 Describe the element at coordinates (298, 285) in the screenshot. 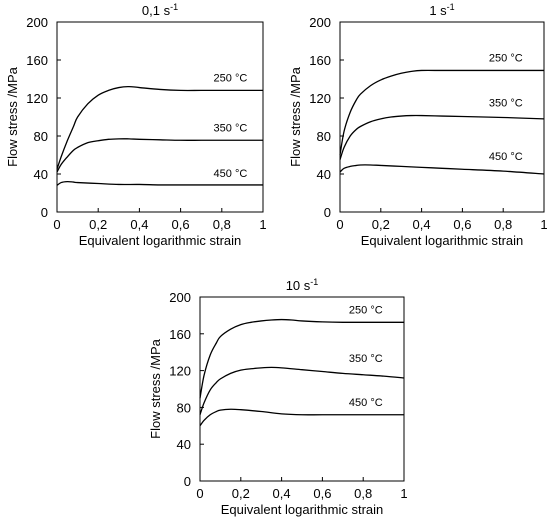

I see `chart-title-text: 10 s` at that location.